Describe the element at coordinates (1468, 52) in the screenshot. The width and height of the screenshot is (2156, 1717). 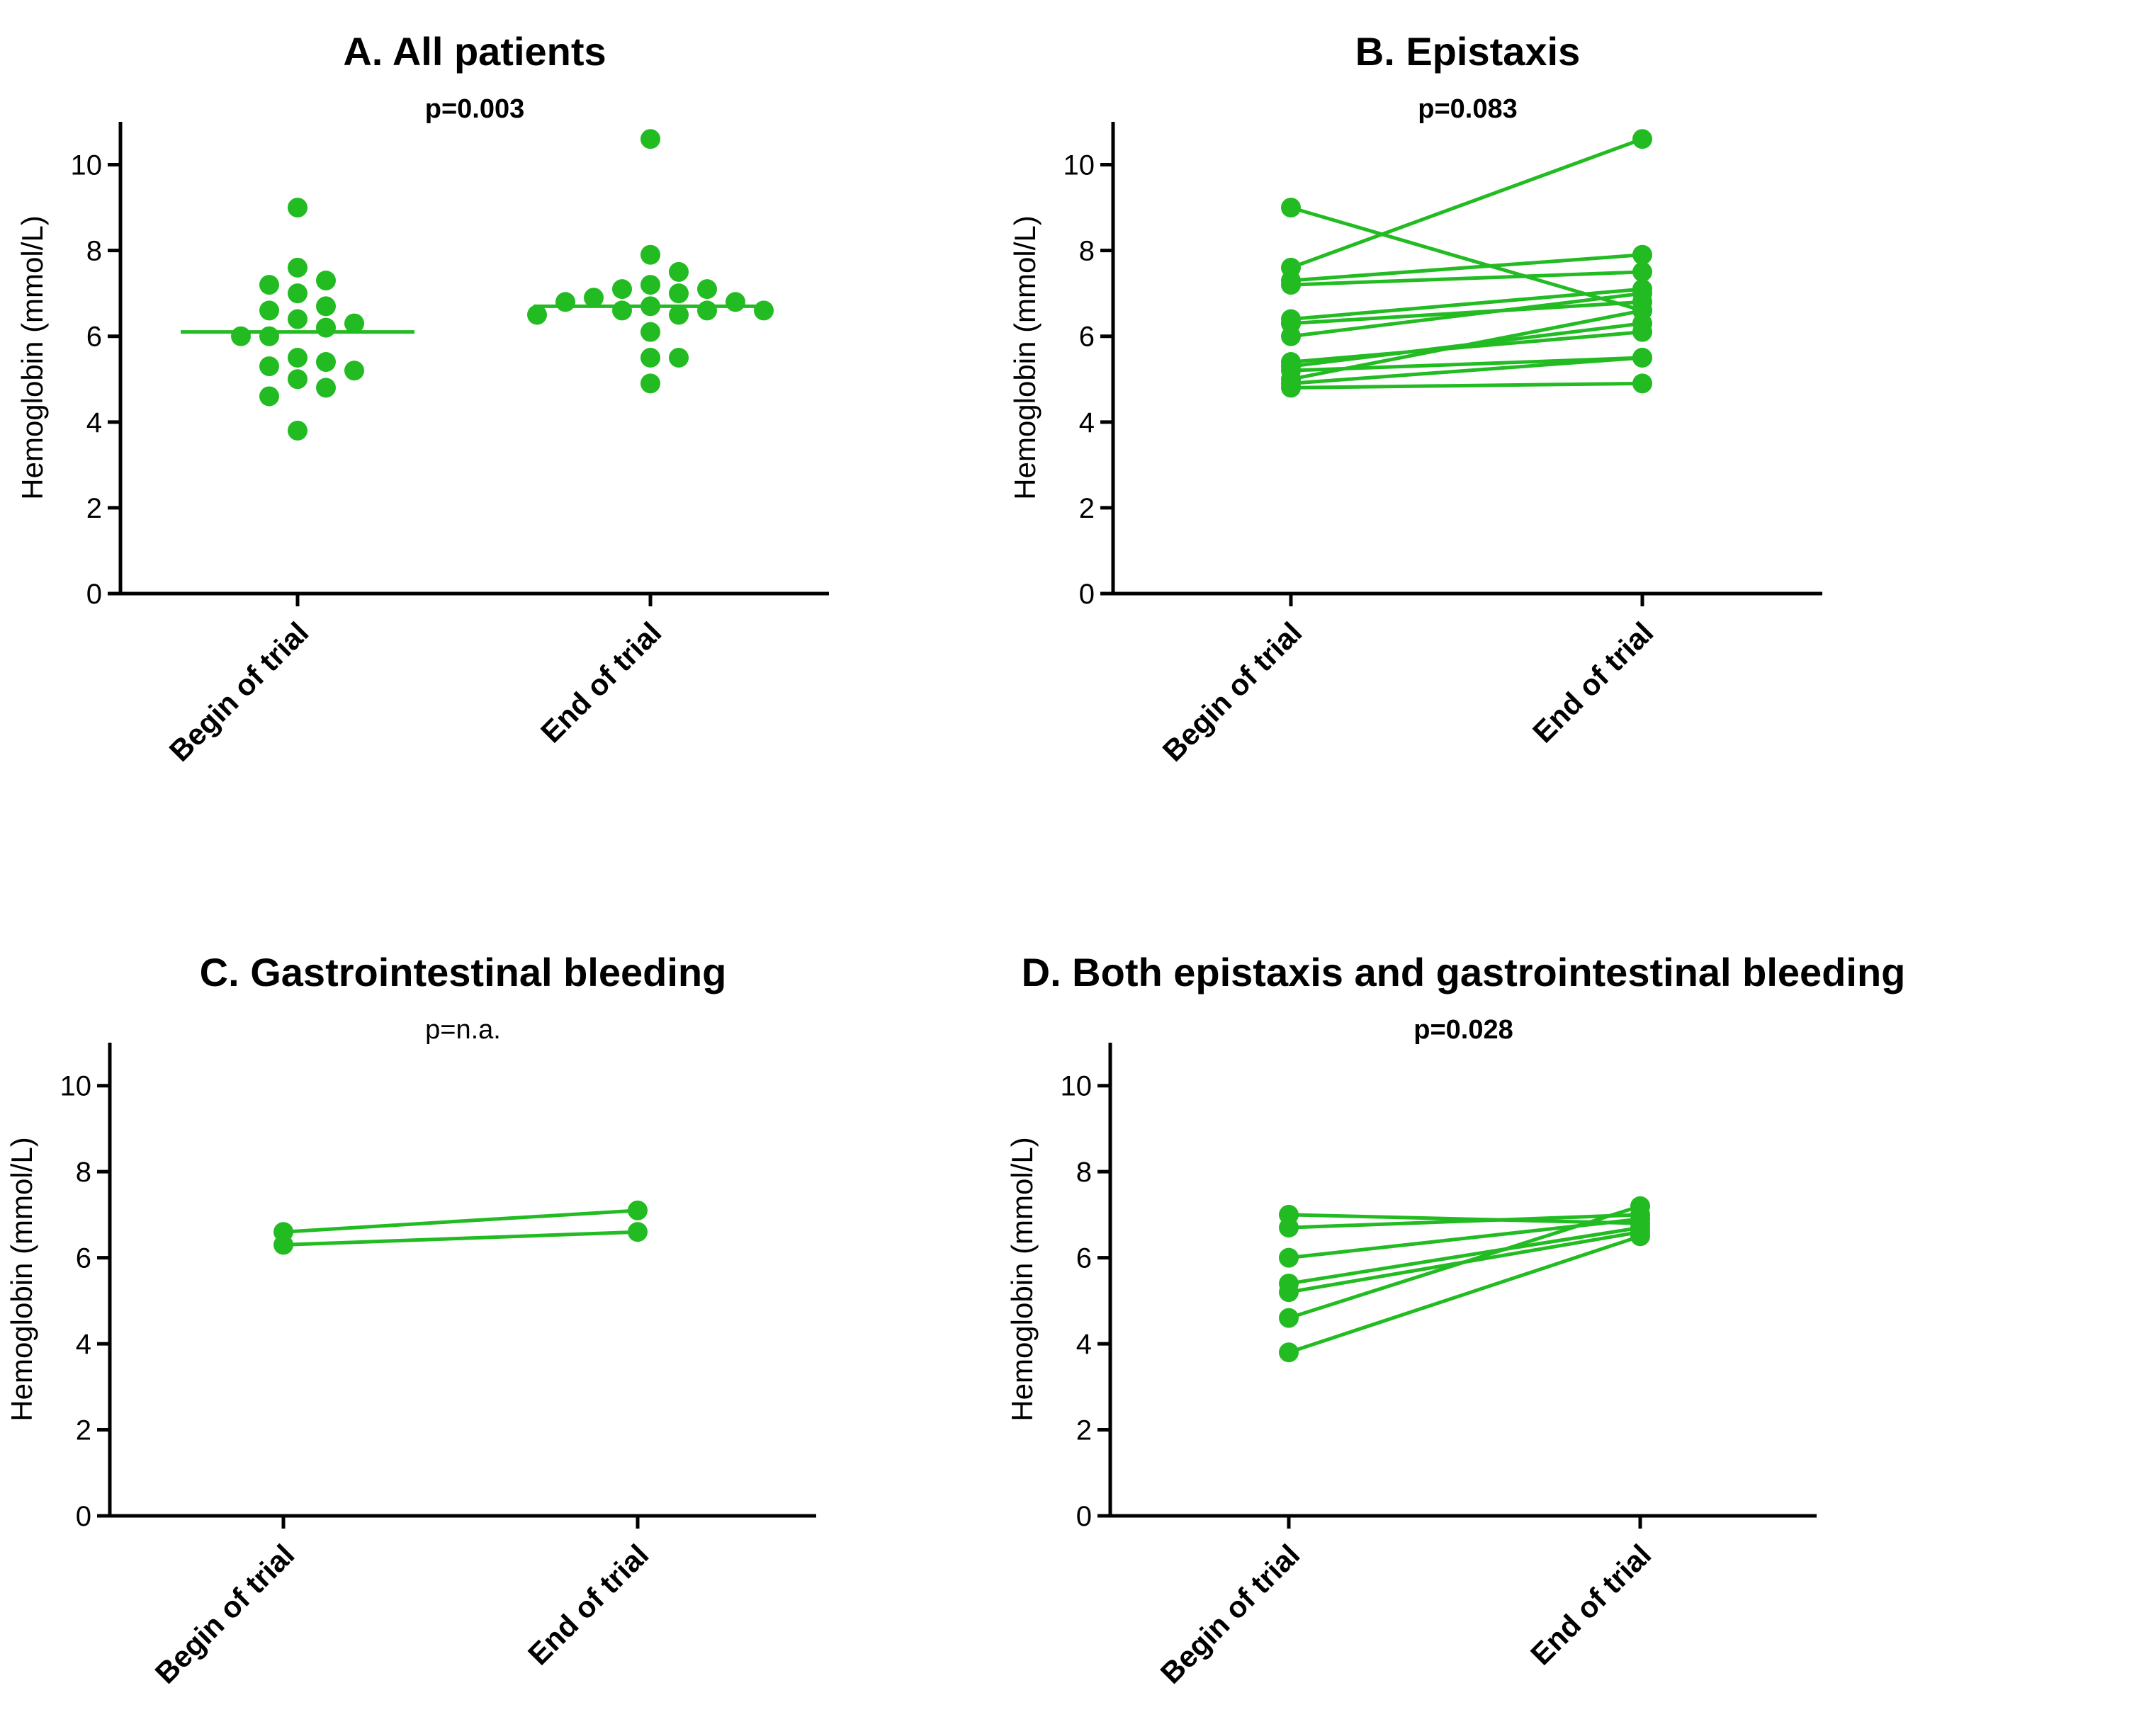
I see `panel-title: B. Epistaxis` at that location.